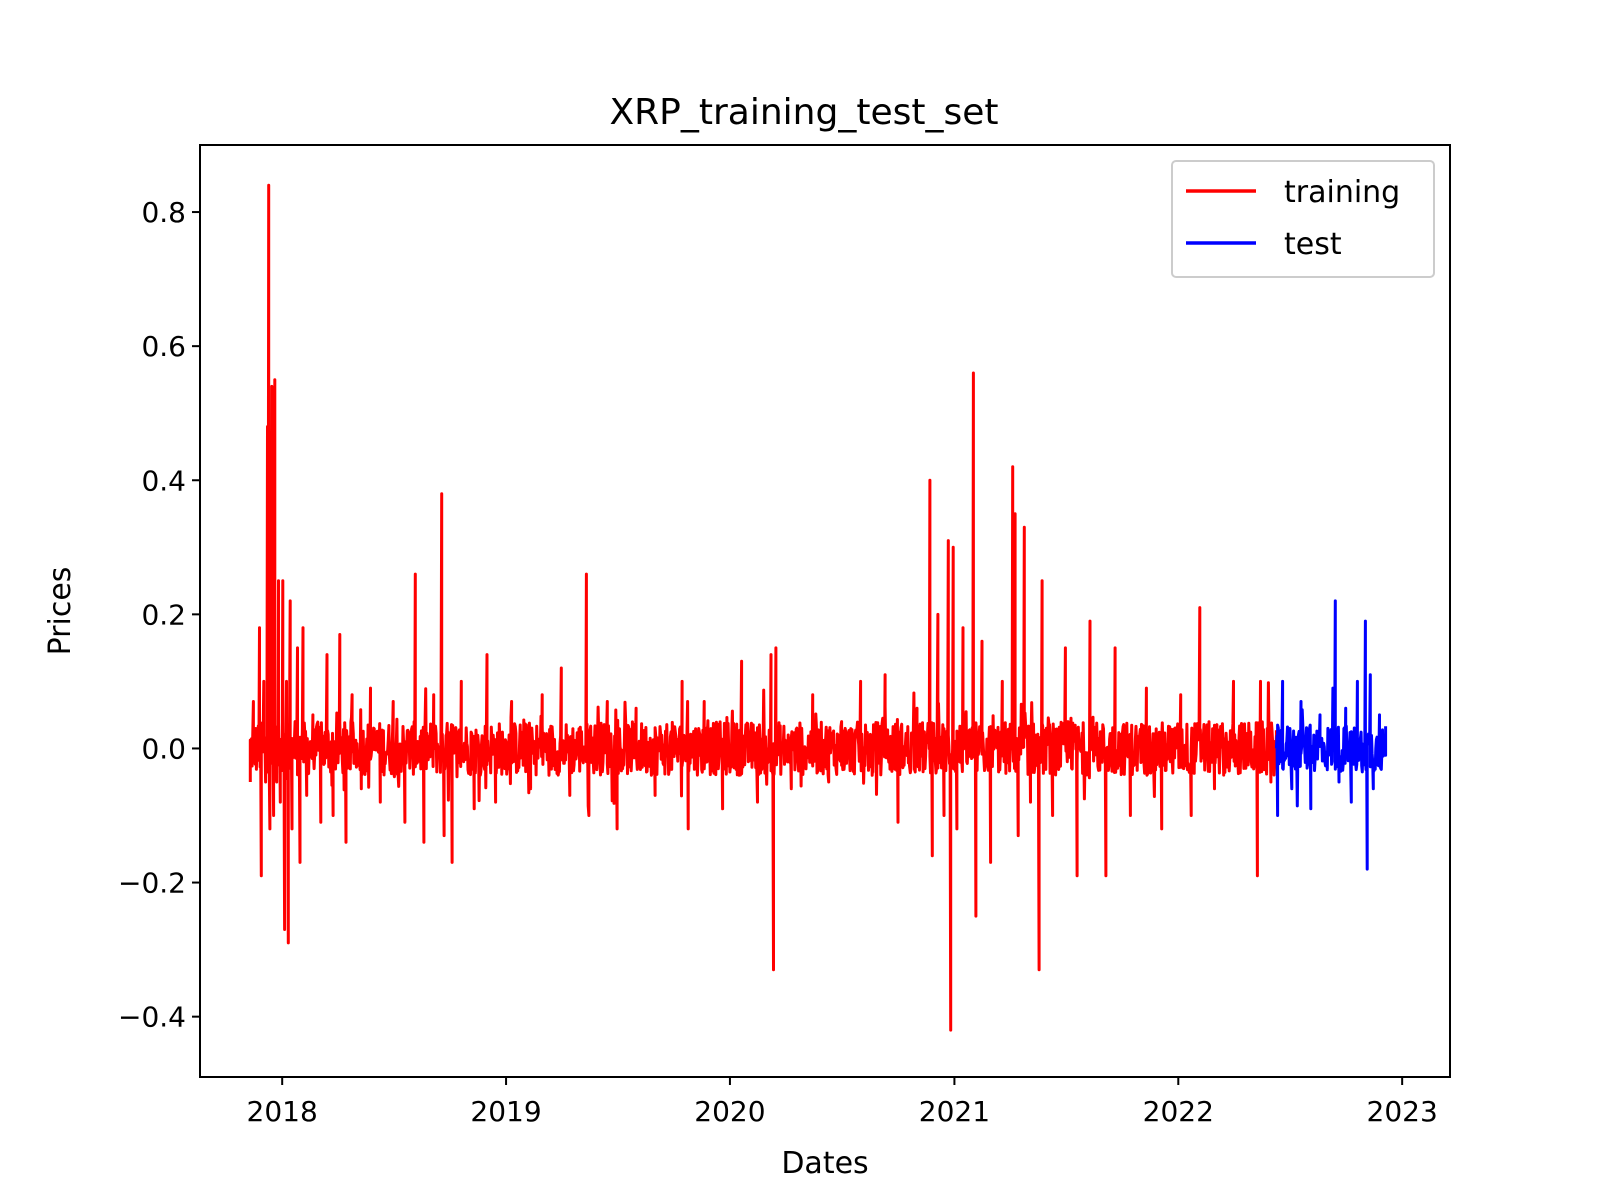 The image size is (1600, 1200). What do you see at coordinates (152, 883) in the screenshot?
I see `y-tick-label: −0.2` at bounding box center [152, 883].